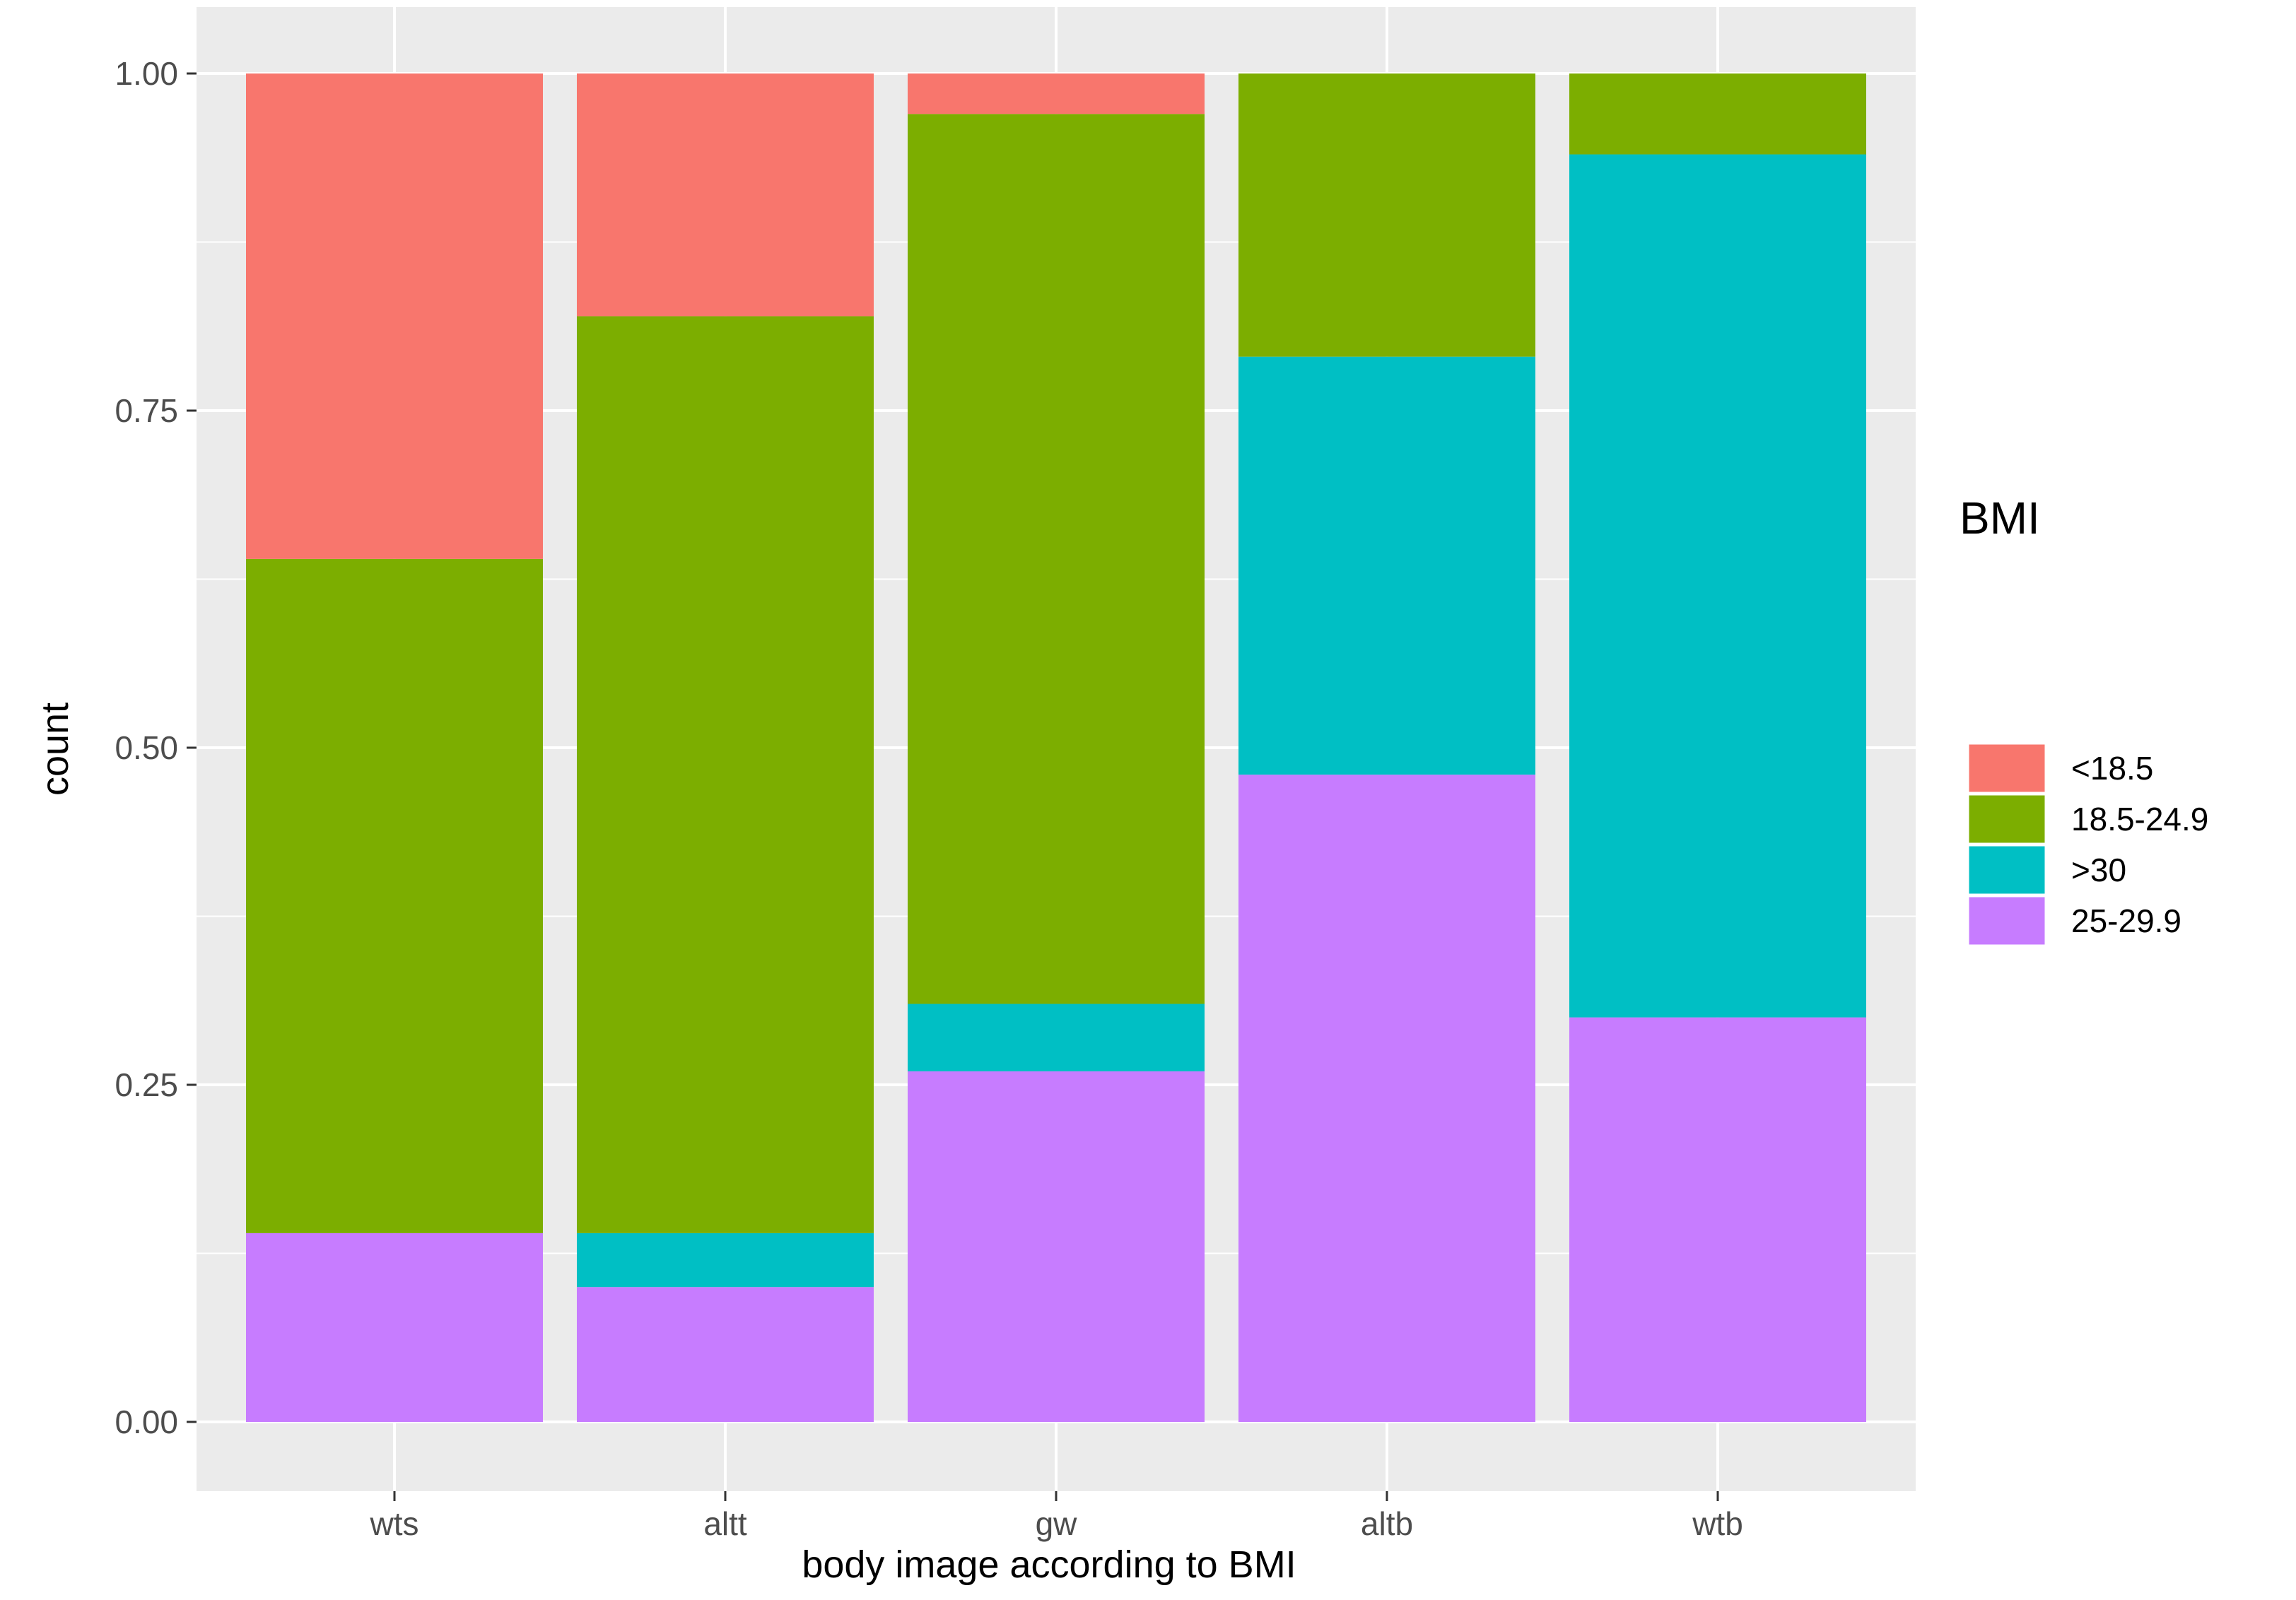 This screenshot has width=2296, height=1600. I want to click on legend-label: <18.5, so click(2112, 768).